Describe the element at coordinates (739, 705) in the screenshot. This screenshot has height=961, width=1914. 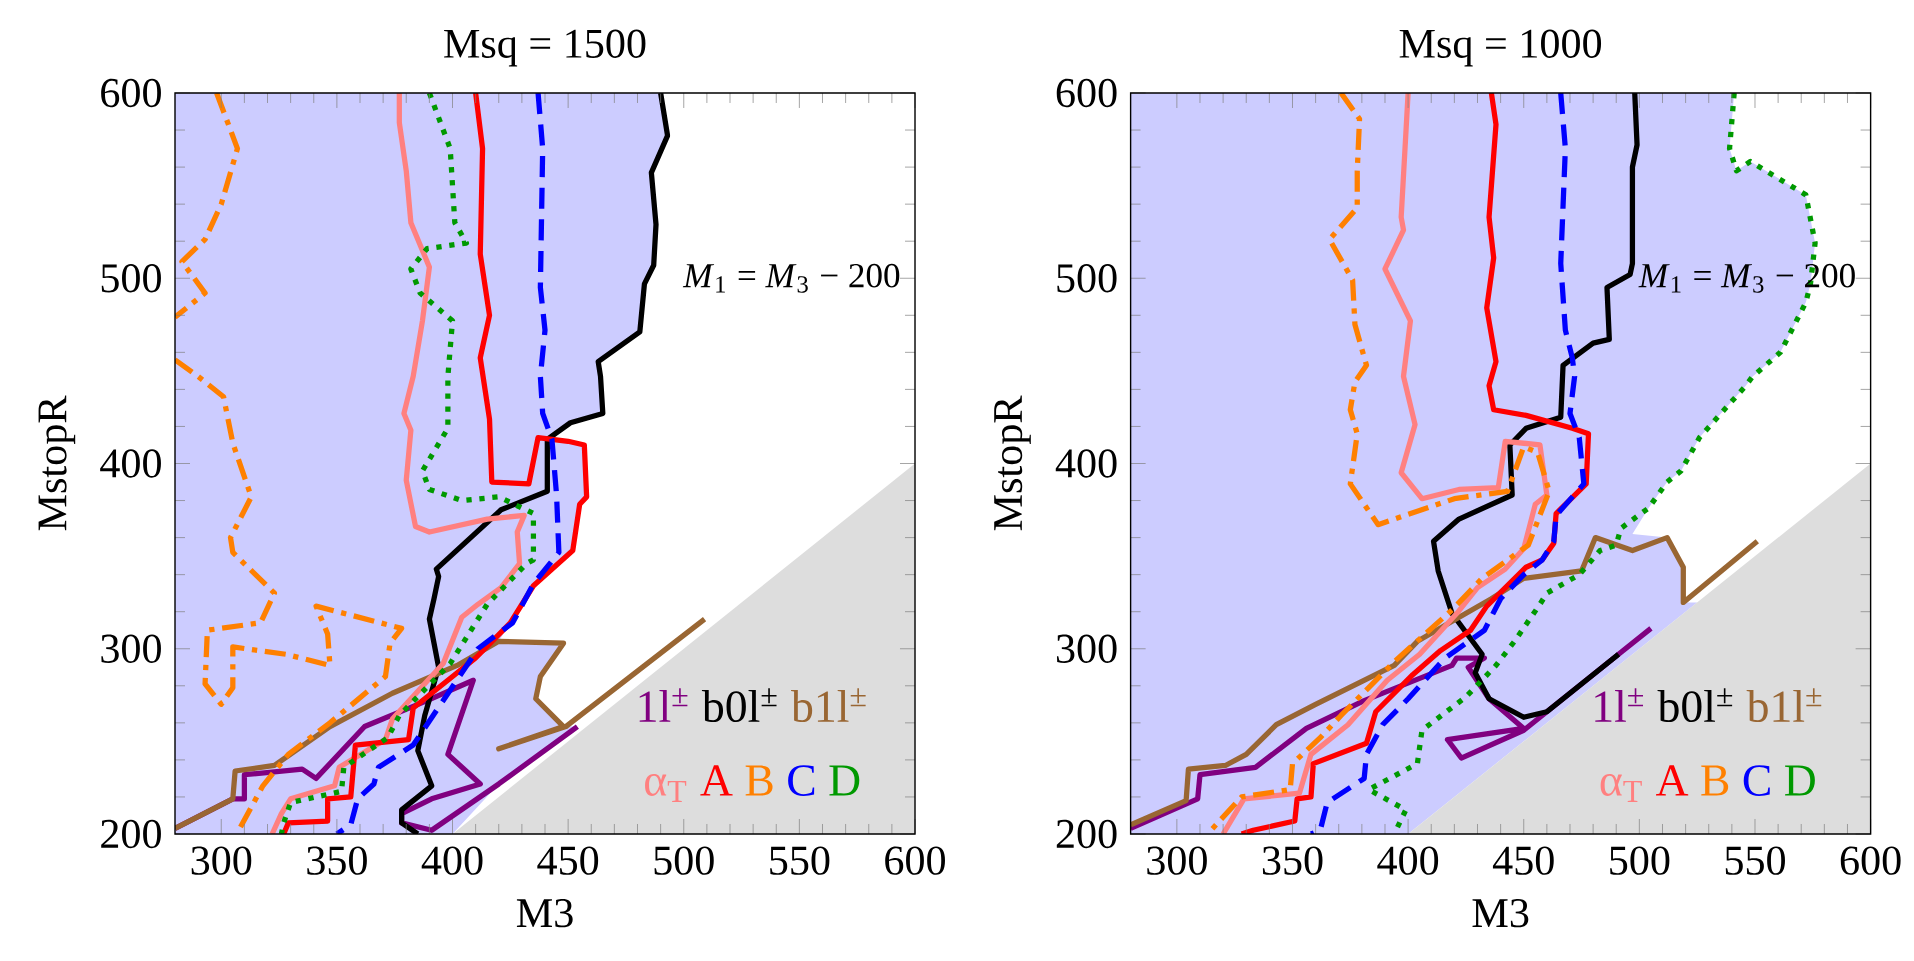
I see `text: b0l$^{±}$` at that location.